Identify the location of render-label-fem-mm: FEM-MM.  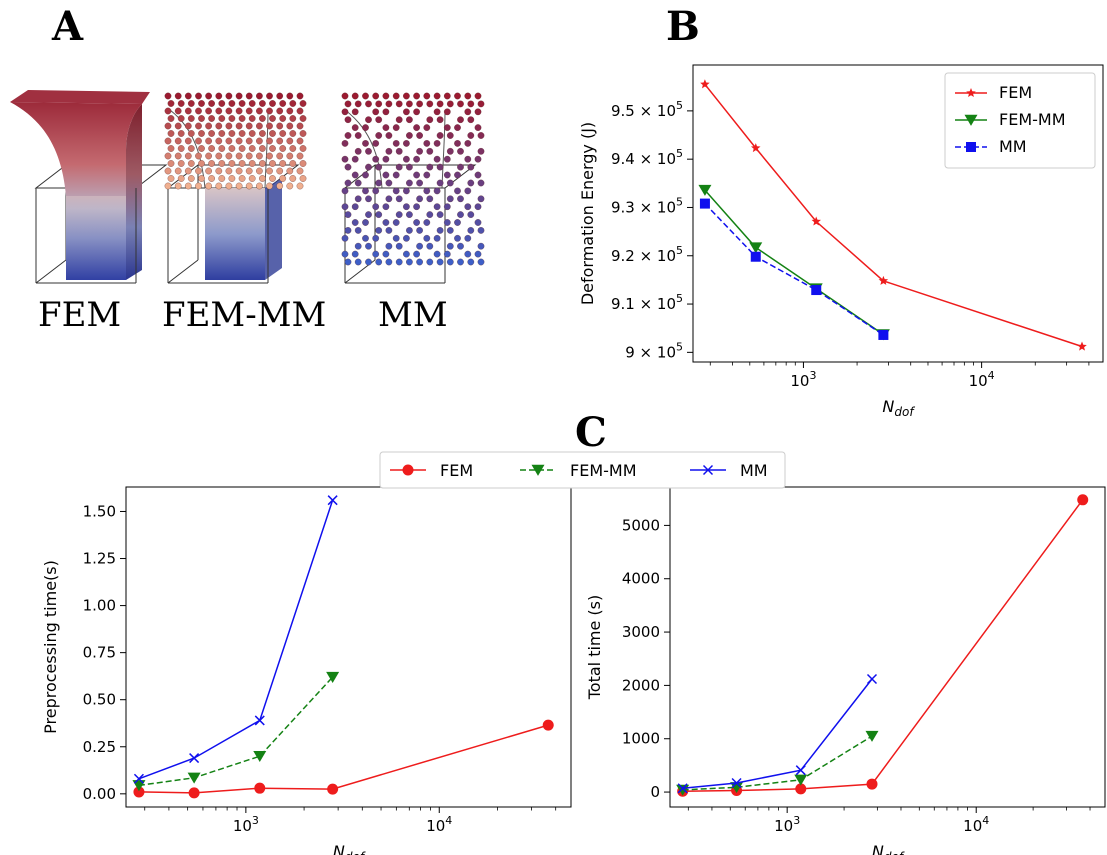
(244, 315).